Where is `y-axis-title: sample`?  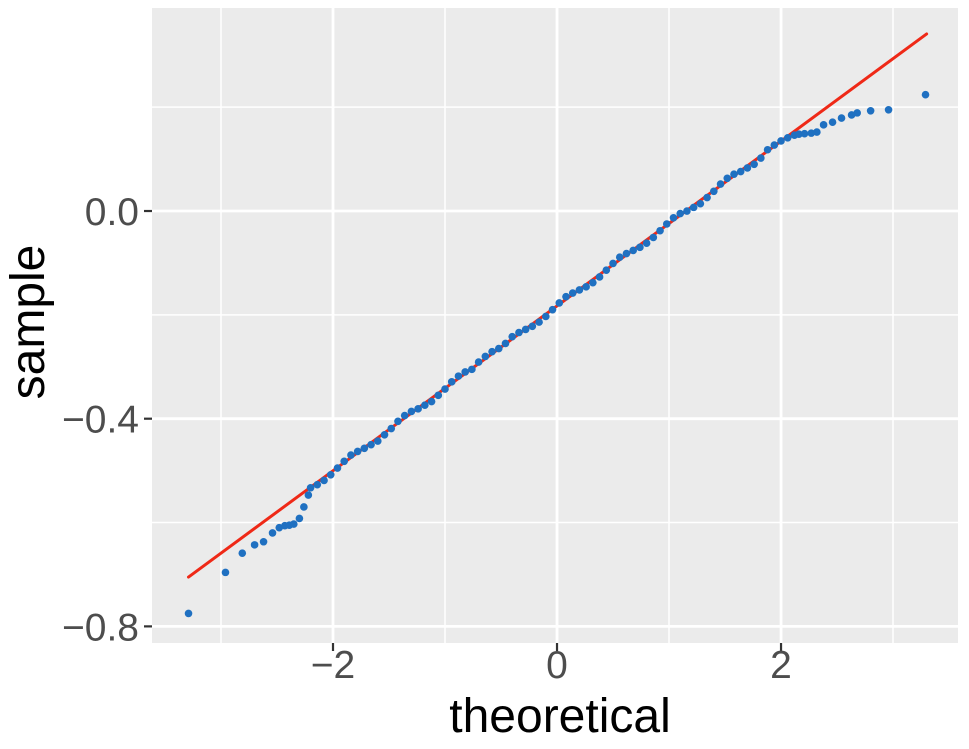
y-axis-title: sample is located at coordinates (28, 322).